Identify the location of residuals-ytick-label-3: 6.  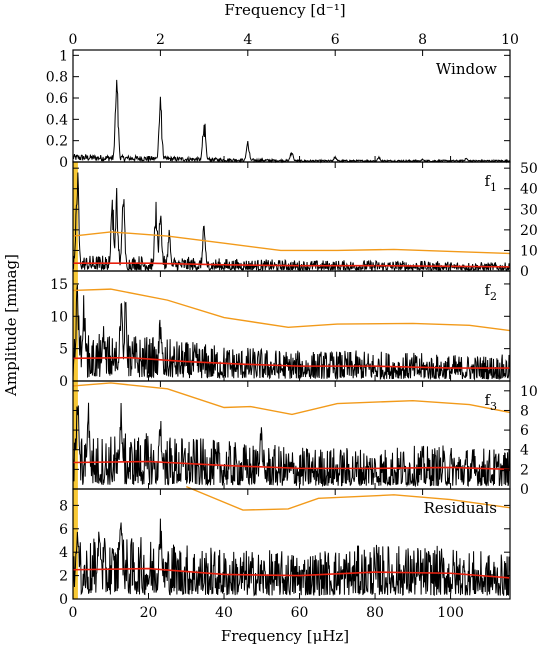
(63, 530).